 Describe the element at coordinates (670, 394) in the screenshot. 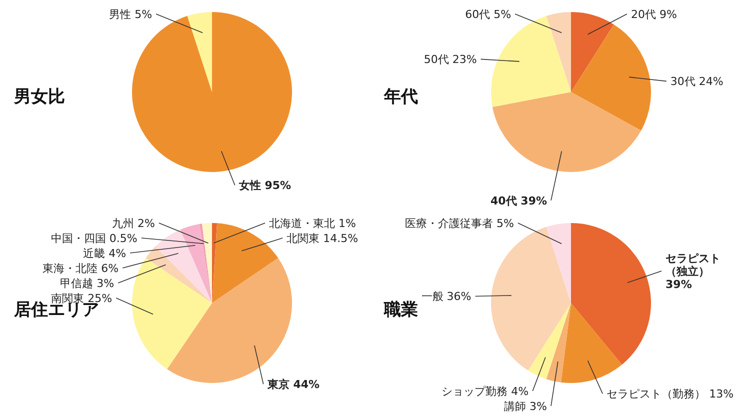

I see `slice-label: セラピスト（勤務） 13%` at that location.